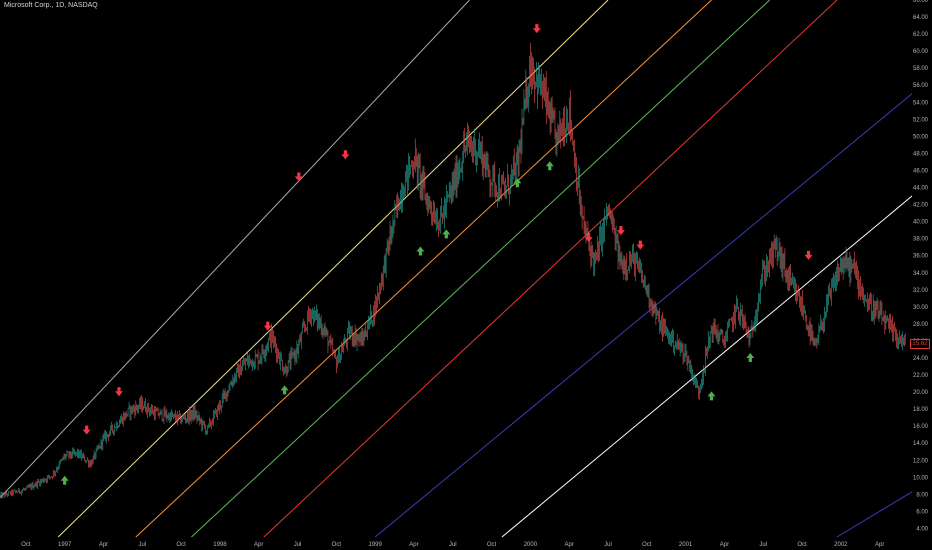 This screenshot has width=932, height=550. I want to click on x-tick-label: 1999, so click(375, 545).